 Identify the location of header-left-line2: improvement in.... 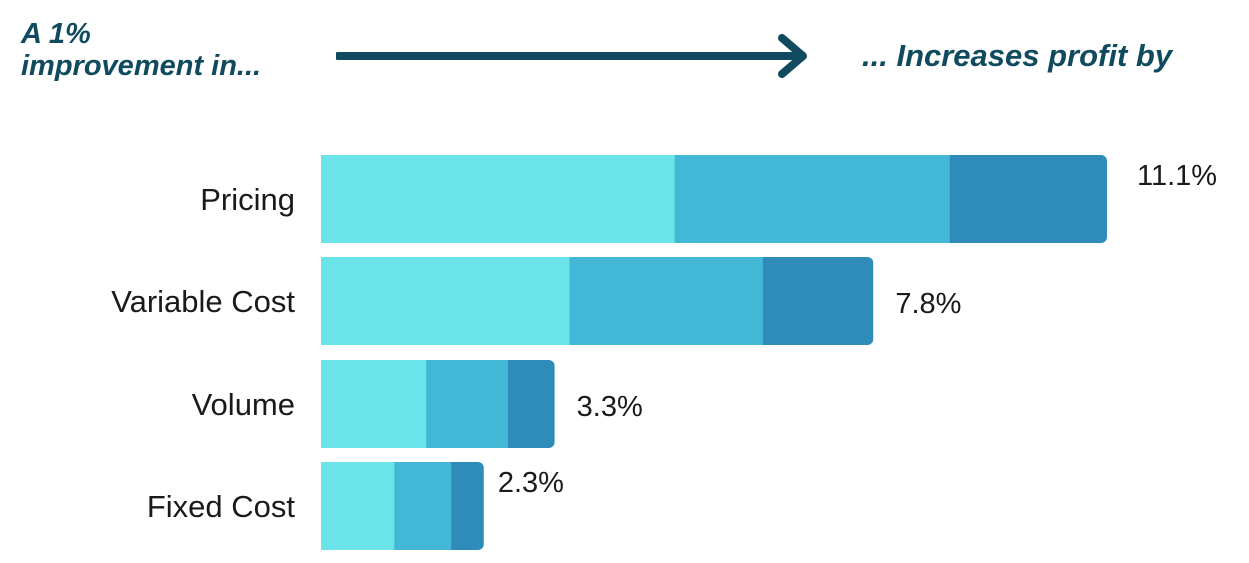
(141, 66).